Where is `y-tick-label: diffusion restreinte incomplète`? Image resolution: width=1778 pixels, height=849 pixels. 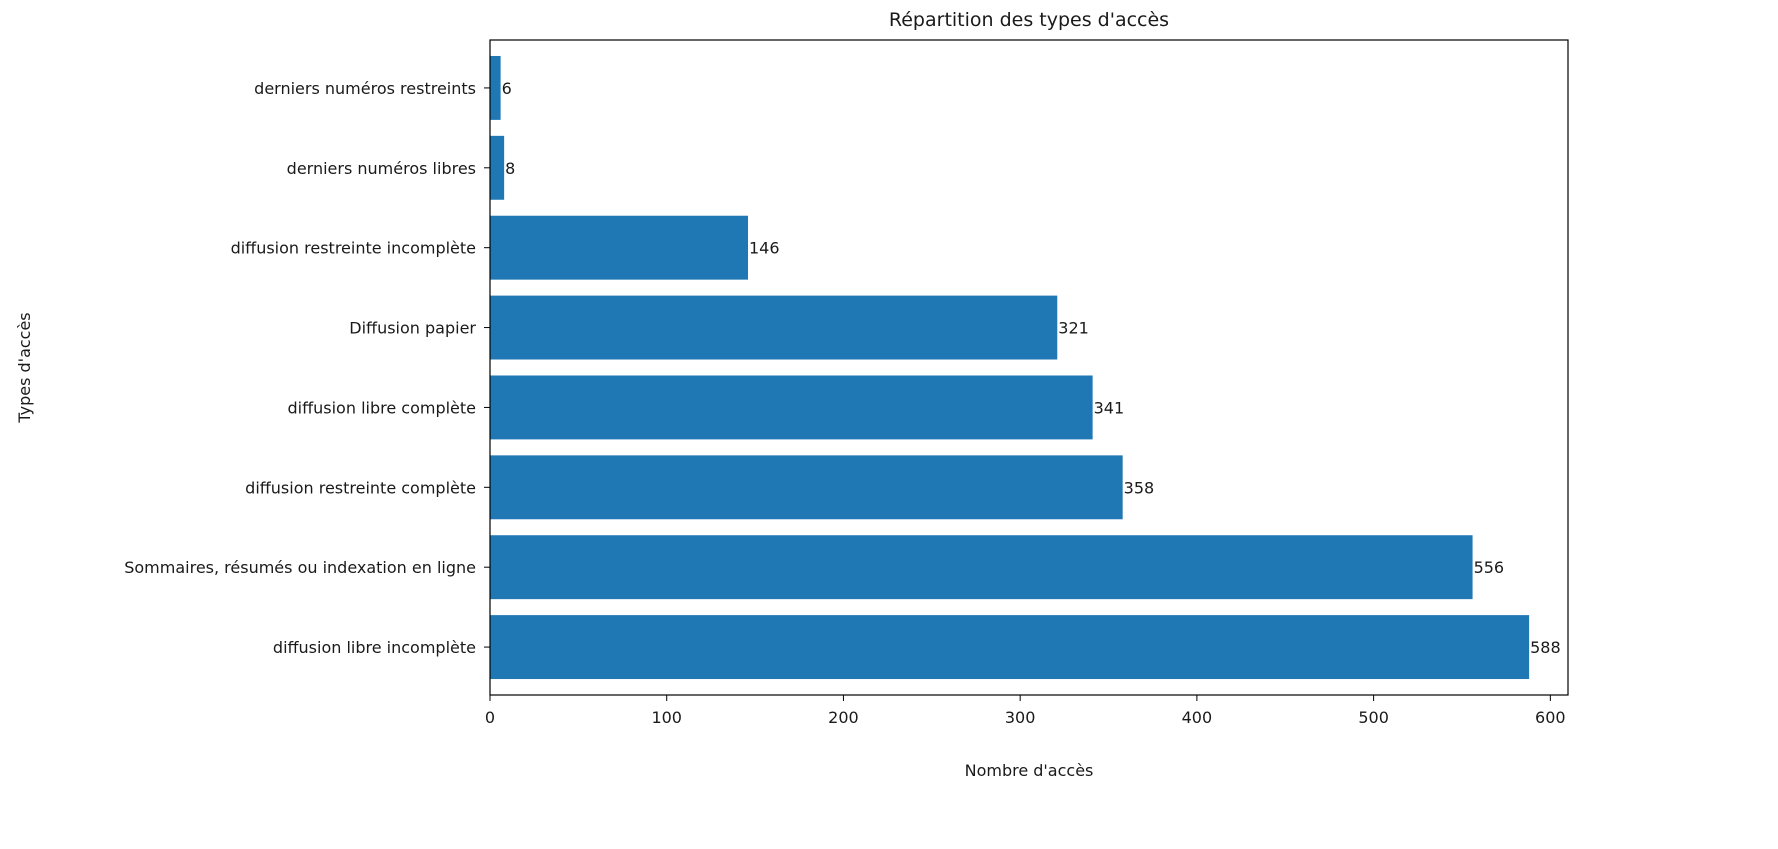
y-tick-label: diffusion restreinte incomplète is located at coordinates (353, 248).